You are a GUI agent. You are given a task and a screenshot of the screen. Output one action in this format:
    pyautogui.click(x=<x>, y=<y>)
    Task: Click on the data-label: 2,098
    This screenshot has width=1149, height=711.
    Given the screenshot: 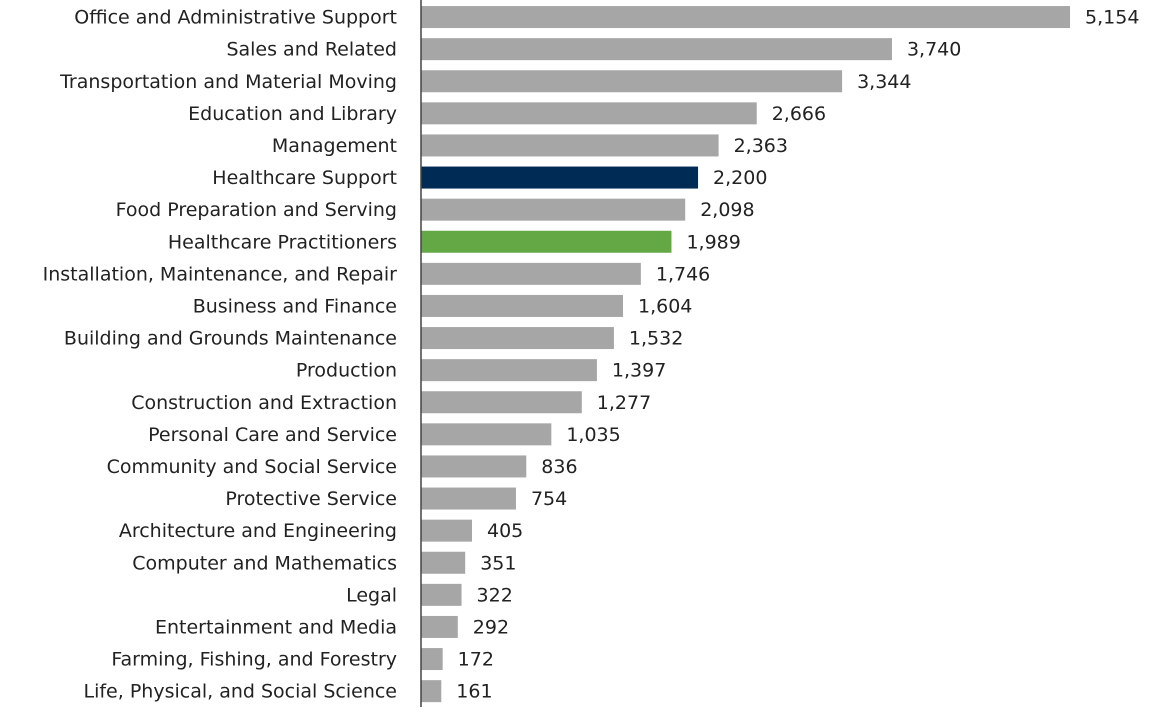 What is the action you would take?
    pyautogui.click(x=727, y=210)
    